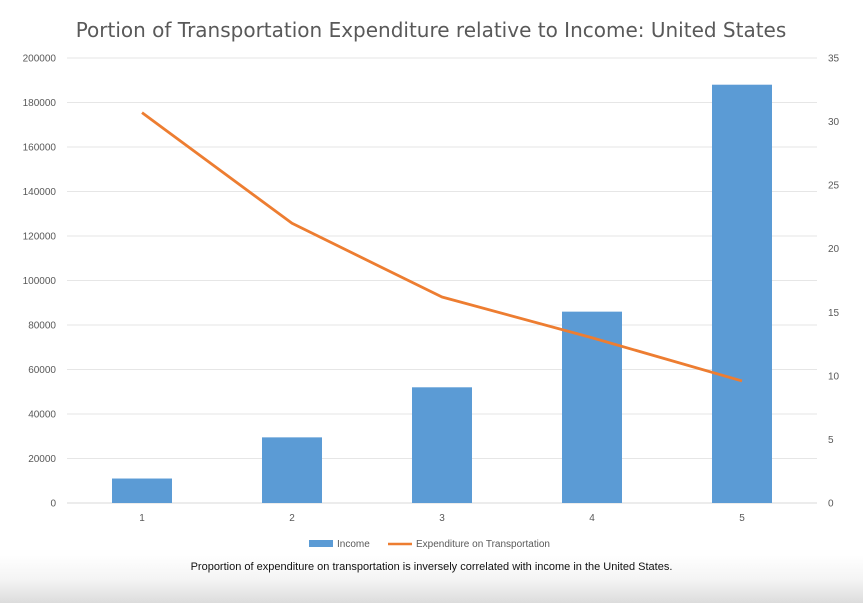 This screenshot has height=603, width=863. What do you see at coordinates (742, 518) in the screenshot?
I see `x-tick-label: 5` at bounding box center [742, 518].